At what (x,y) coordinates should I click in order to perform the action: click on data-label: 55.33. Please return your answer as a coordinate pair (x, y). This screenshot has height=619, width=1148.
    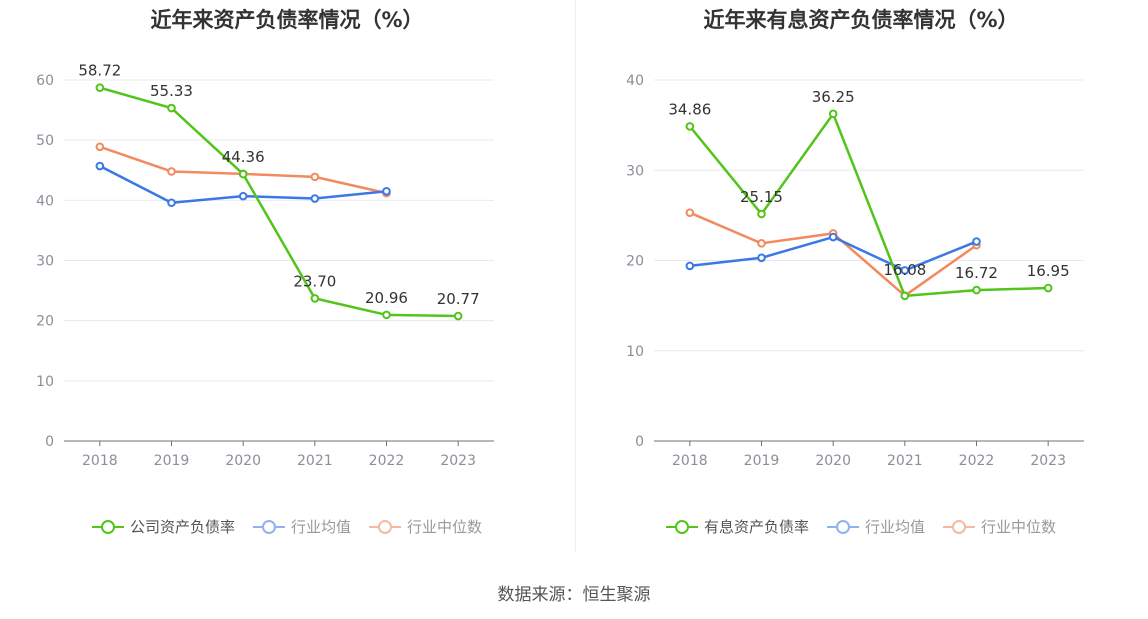
    Looking at the image, I should click on (171, 91).